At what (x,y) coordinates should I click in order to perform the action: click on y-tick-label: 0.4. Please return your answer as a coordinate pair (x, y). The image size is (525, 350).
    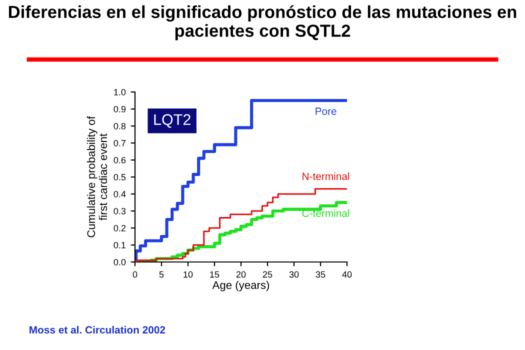
    Looking at the image, I should click on (120, 194).